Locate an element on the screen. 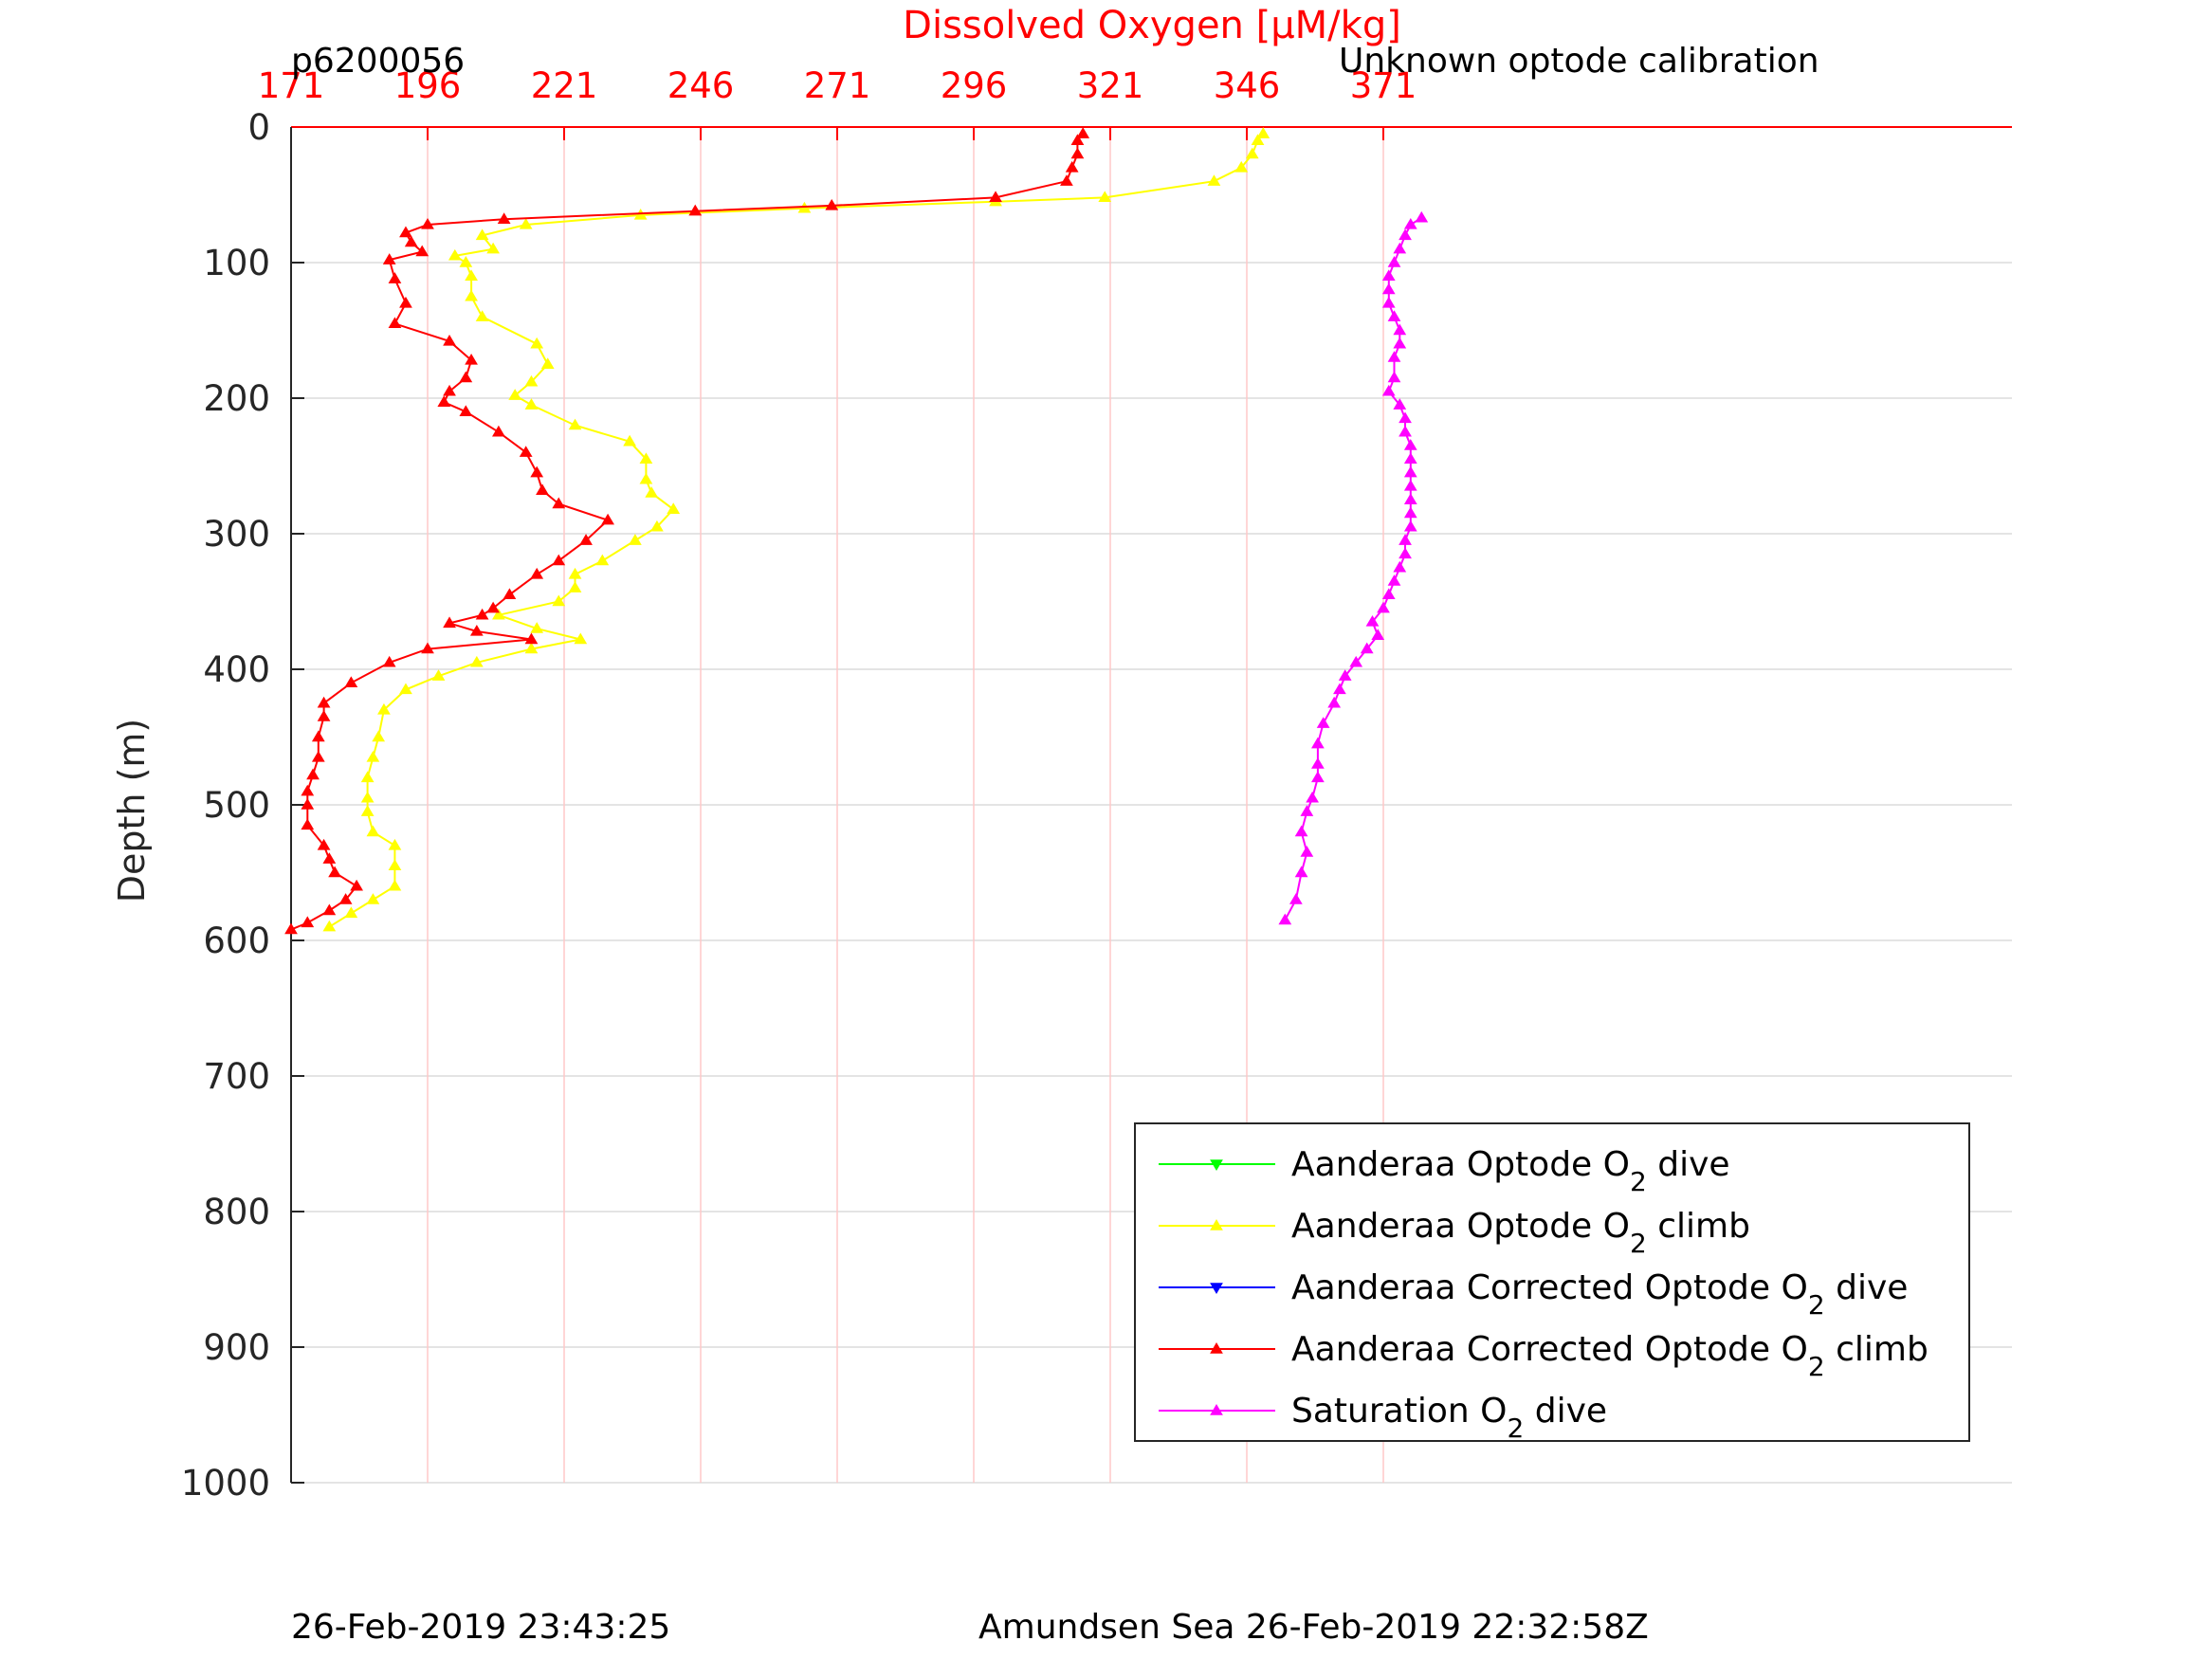  legend-label: Saturation O2 dive is located at coordinates (1449, 1418).